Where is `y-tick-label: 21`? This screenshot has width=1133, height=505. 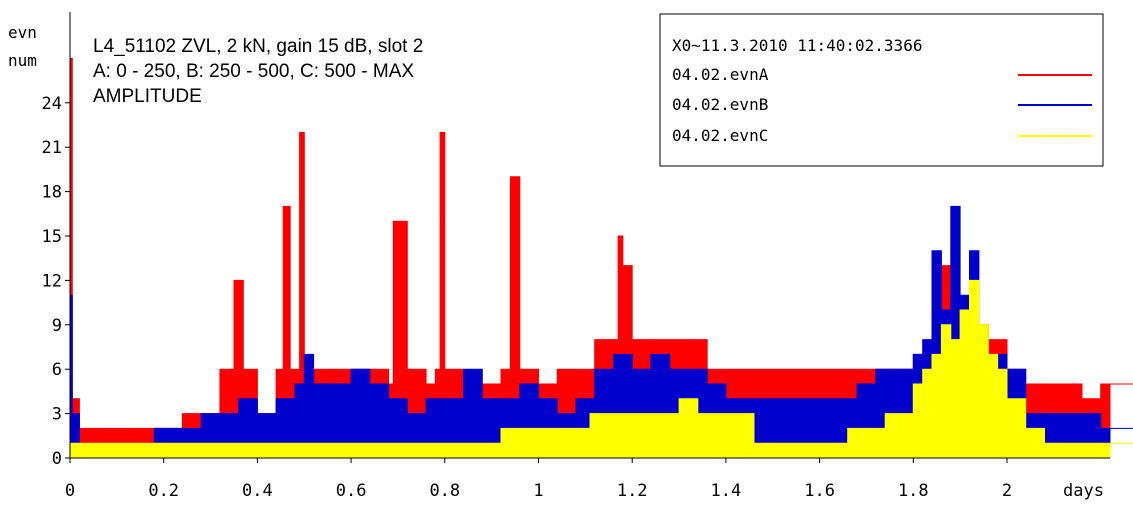 y-tick-label: 21 is located at coordinates (52, 148).